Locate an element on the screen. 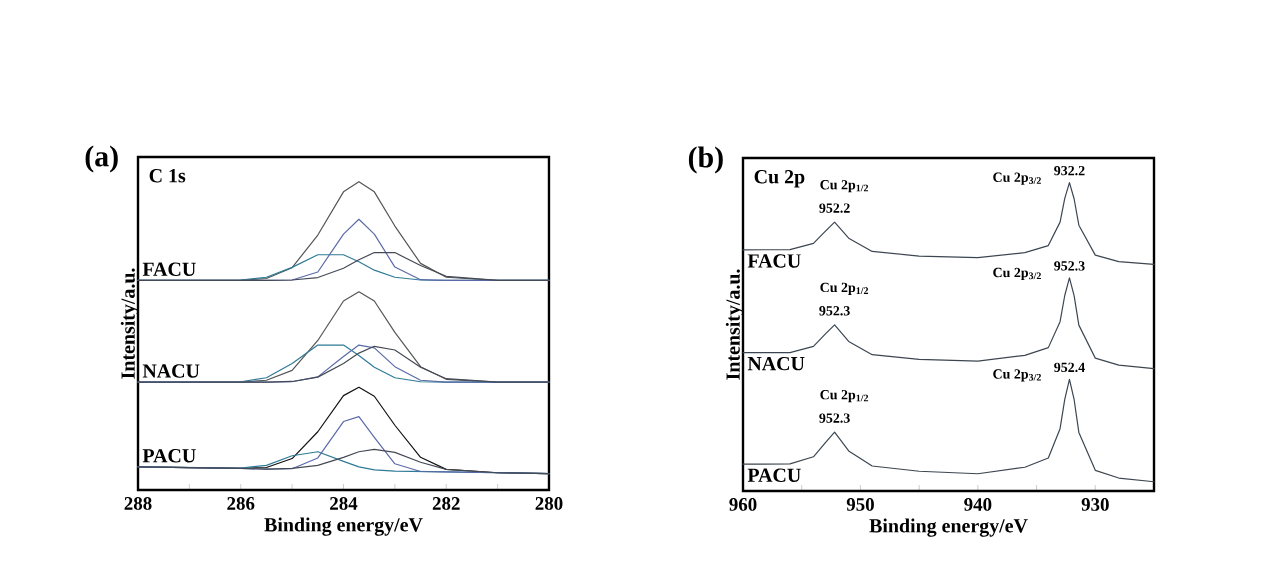  x-tick-label: 950 is located at coordinates (860, 504).